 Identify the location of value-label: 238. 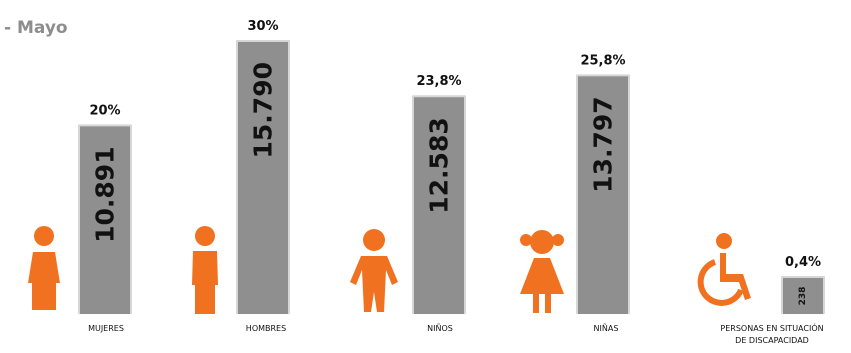
(803, 296).